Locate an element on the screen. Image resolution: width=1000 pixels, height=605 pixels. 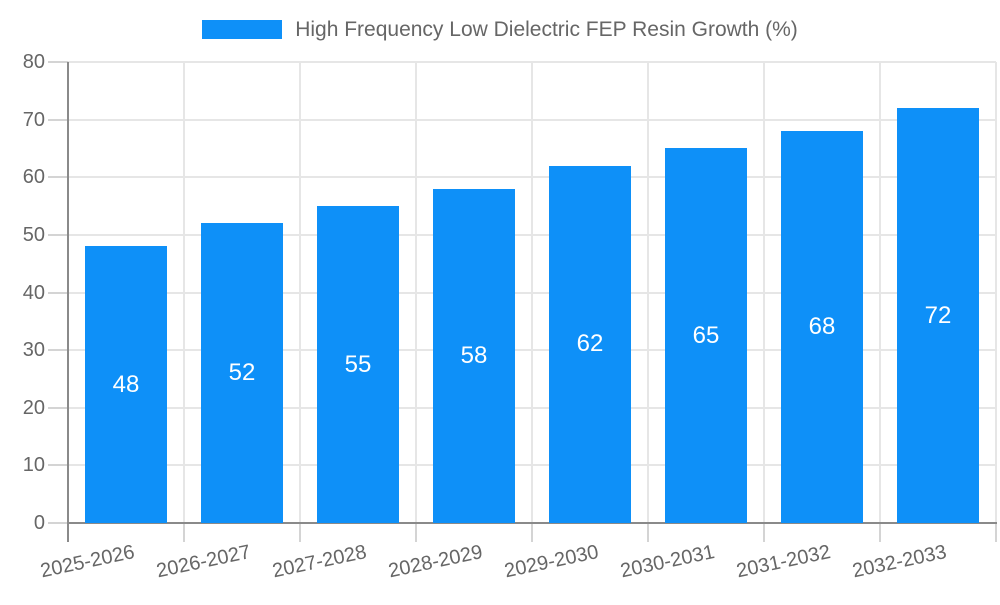
bar-2029-2030: 62 is located at coordinates (590, 344).